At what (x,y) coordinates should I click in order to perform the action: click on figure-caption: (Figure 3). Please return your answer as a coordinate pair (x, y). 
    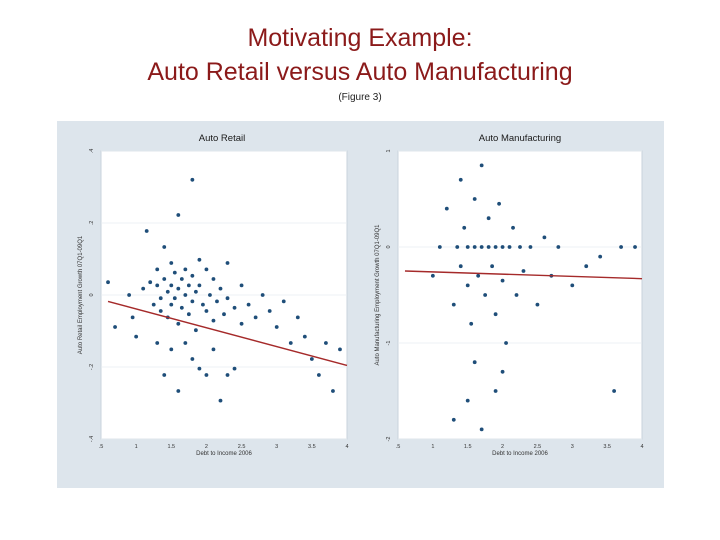
    Looking at the image, I should click on (360, 97).